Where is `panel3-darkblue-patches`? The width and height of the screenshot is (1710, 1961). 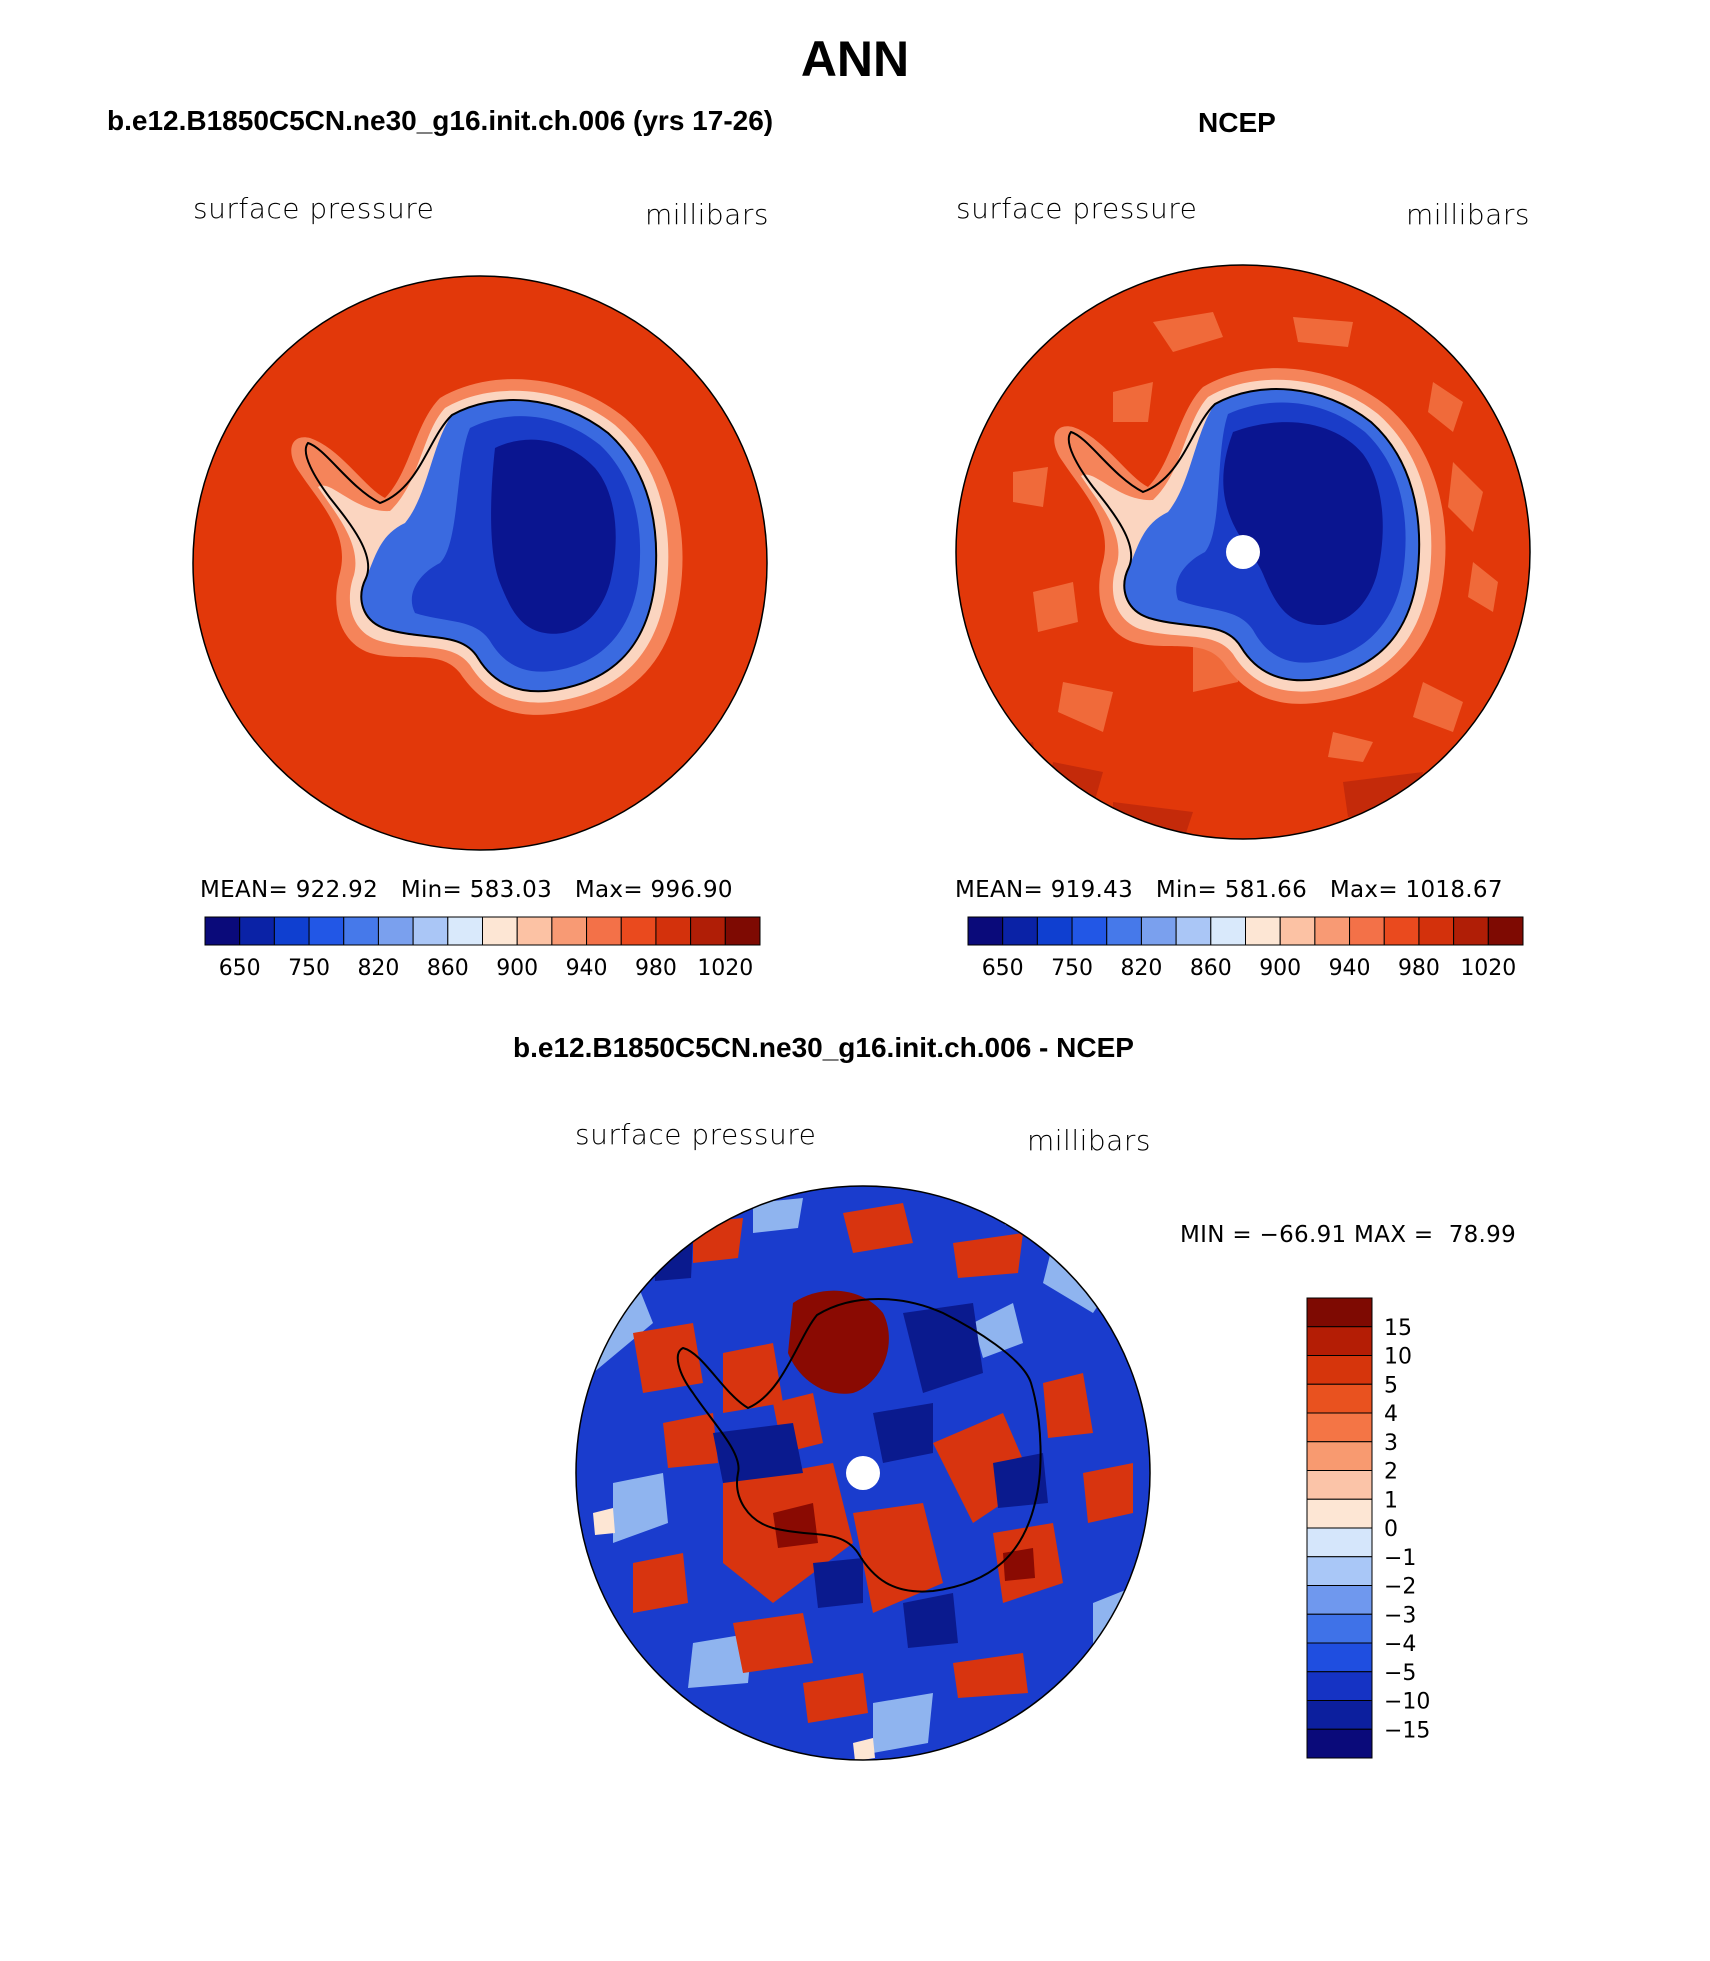
panel3-darkblue-patches is located at coordinates (850, 1443).